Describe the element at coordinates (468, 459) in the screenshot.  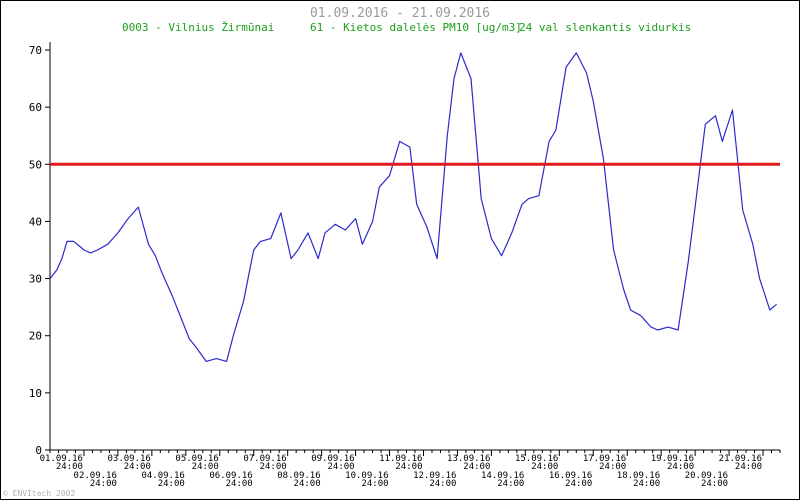
I see `x-tick-date-label: 13.09.16` at that location.